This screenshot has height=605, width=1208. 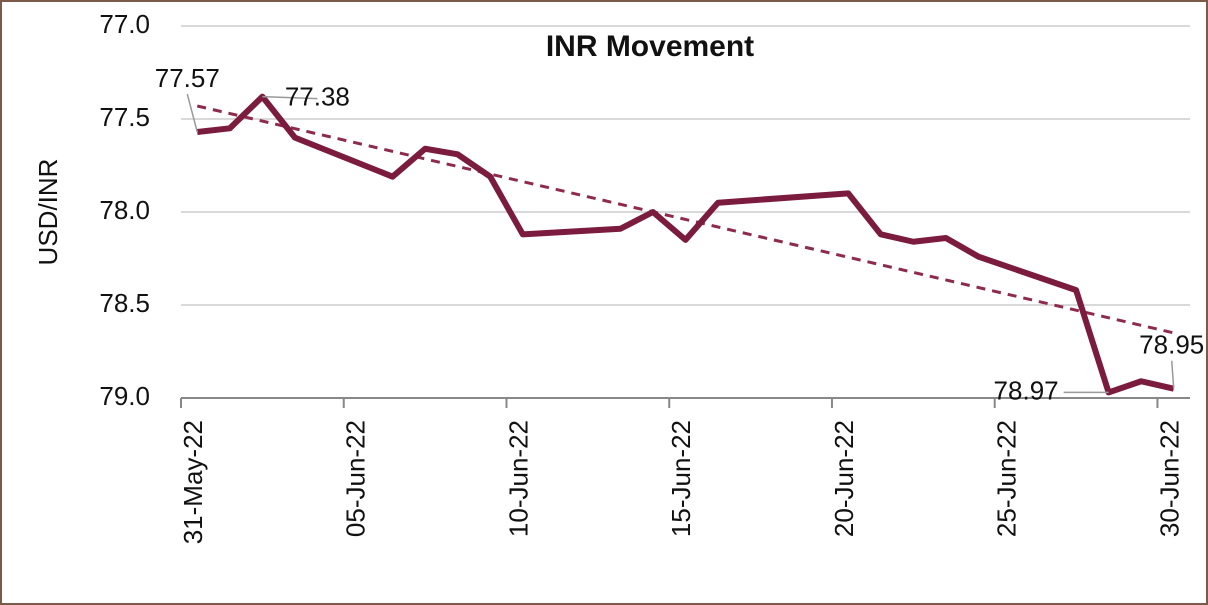 What do you see at coordinates (187, 78) in the screenshot?
I see `data-label: 77.57` at bounding box center [187, 78].